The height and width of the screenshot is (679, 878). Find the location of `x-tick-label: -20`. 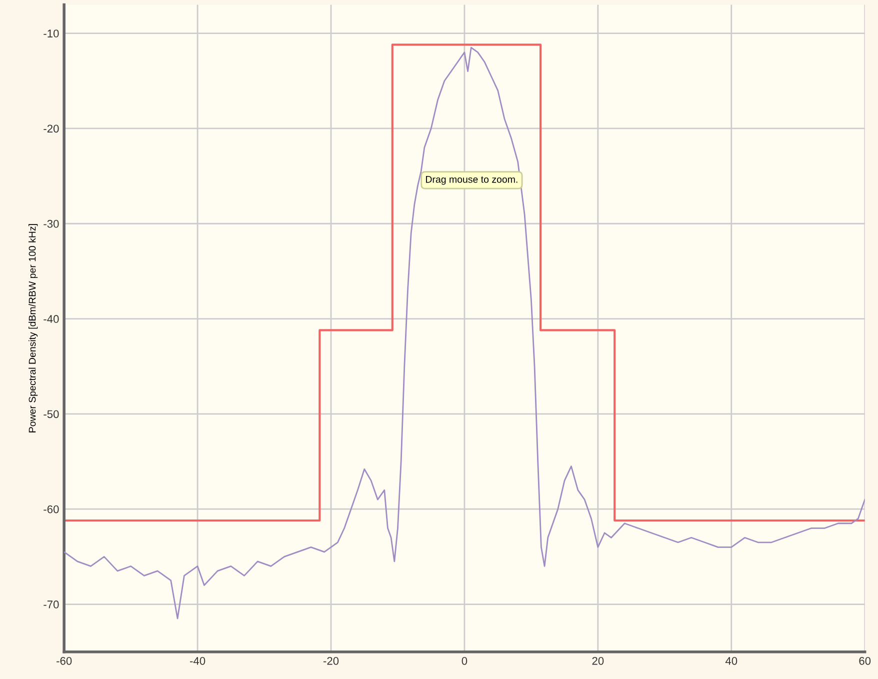

x-tick-label: -20 is located at coordinates (331, 660).